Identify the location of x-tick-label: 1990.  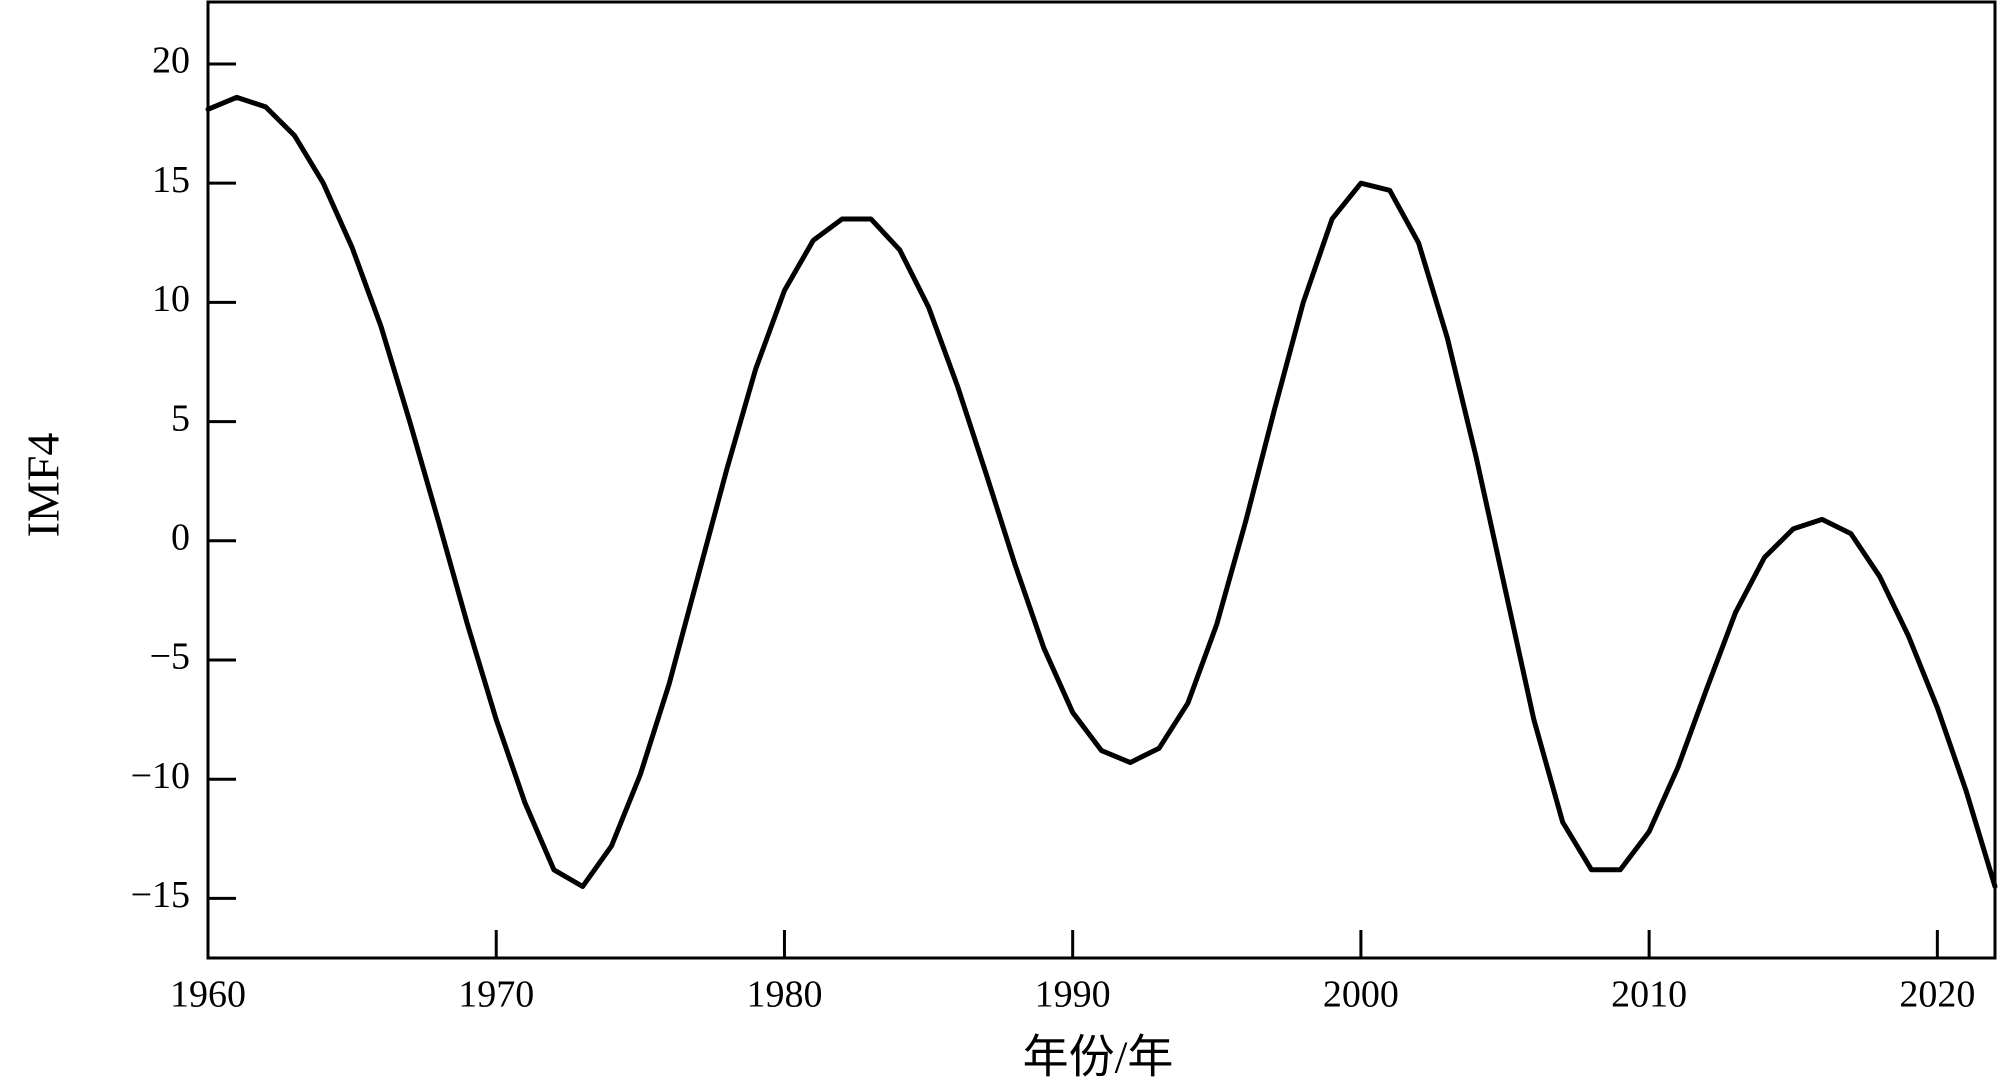
(1073, 995).